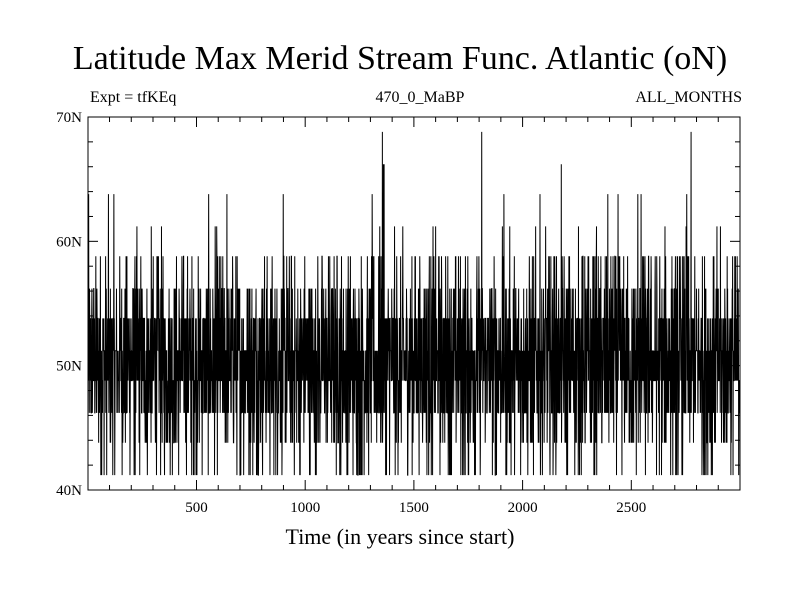 Image resolution: width=800 pixels, height=600 pixels. Describe the element at coordinates (305, 508) in the screenshot. I see `x-tick-label: 1000` at that location.